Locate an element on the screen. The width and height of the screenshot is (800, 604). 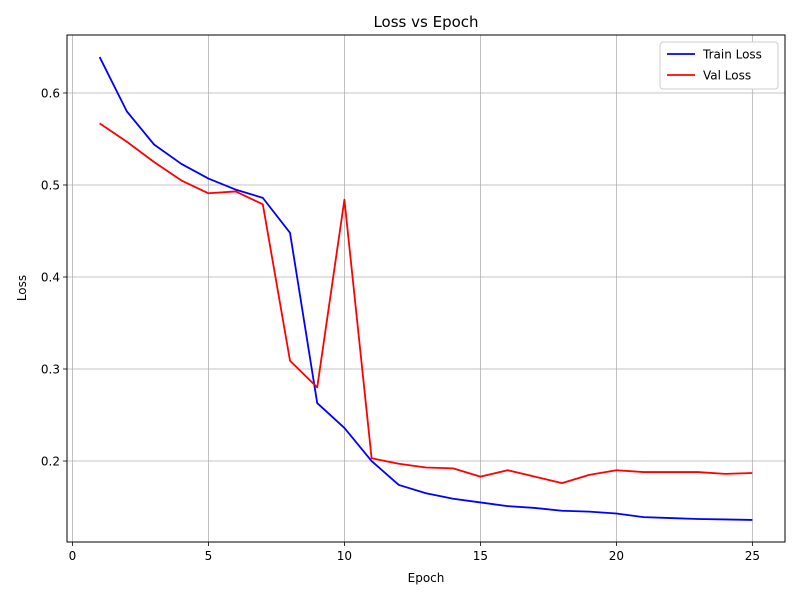
y-tick-label: 0.6 is located at coordinates (50, 93).